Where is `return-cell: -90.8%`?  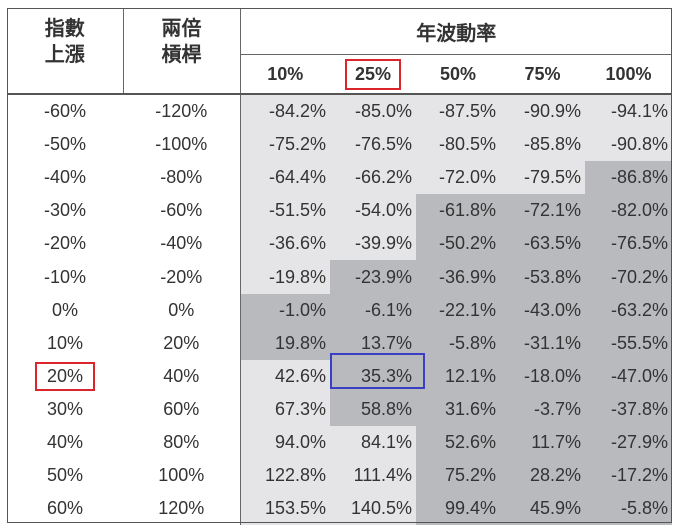 return-cell: -90.8% is located at coordinates (628, 145).